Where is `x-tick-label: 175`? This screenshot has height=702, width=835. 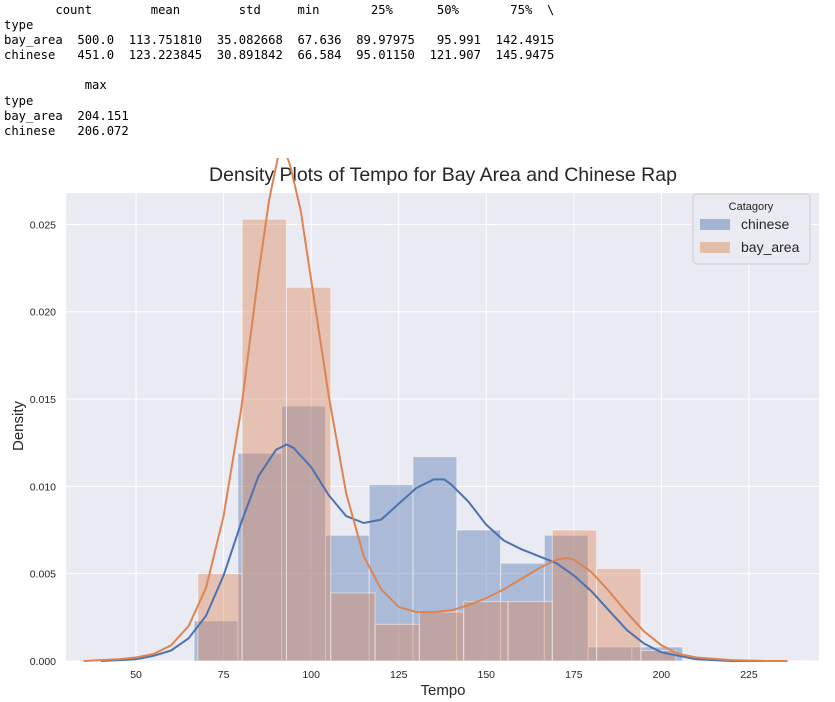
x-tick-label: 175 is located at coordinates (574, 675).